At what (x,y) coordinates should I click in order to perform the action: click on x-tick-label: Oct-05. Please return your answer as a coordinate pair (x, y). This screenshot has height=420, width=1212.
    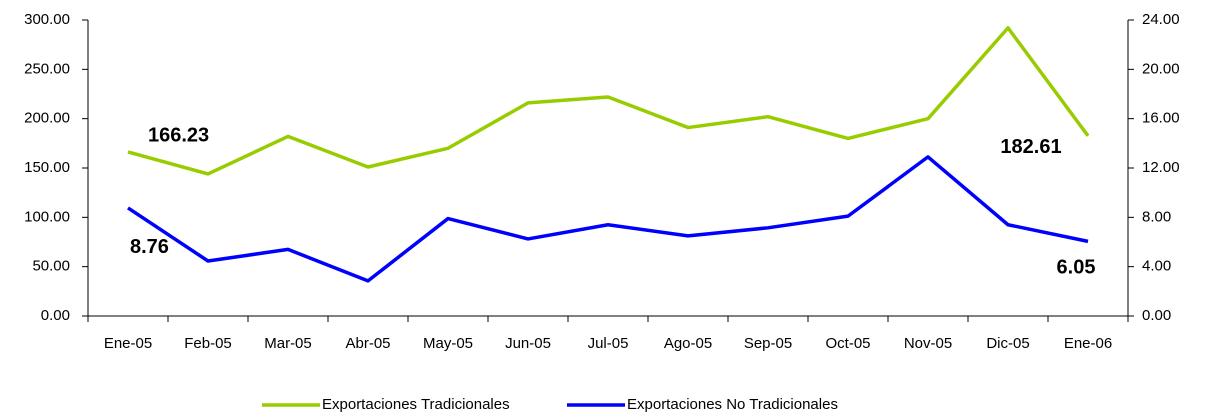
    Looking at the image, I should click on (847, 343).